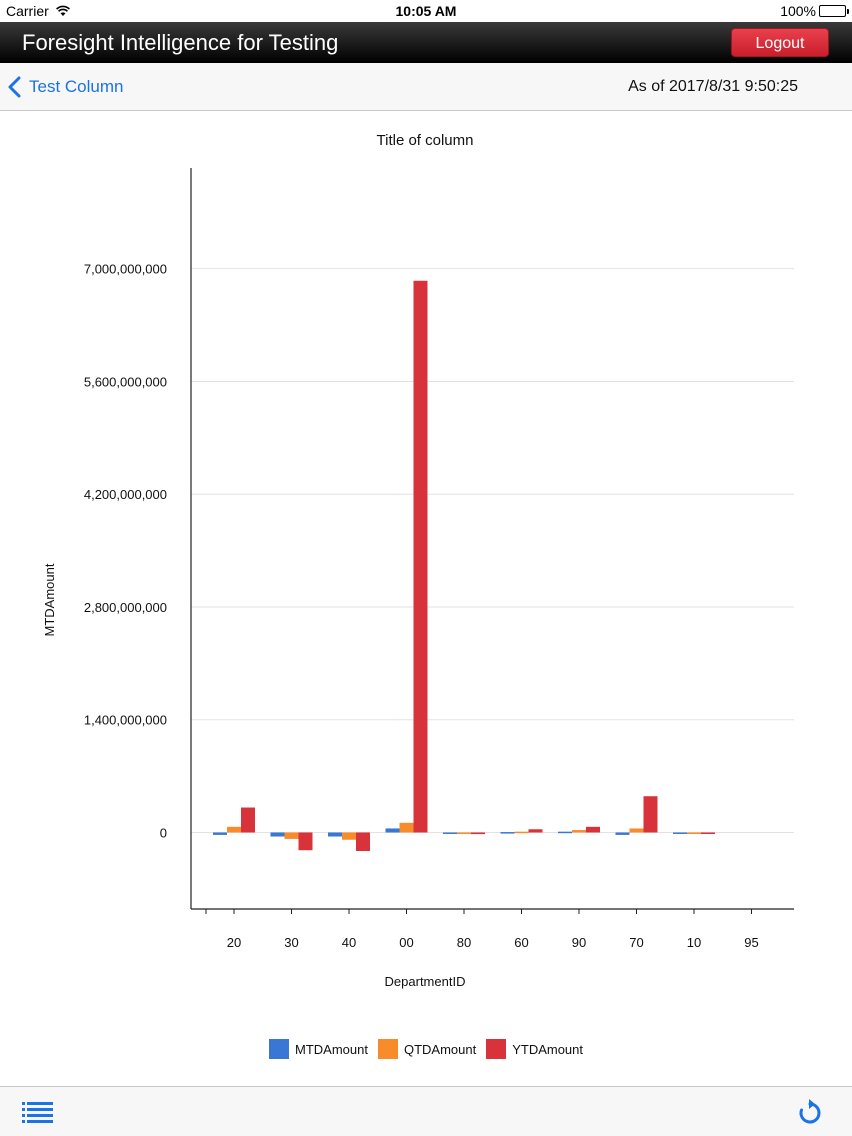 Image resolution: width=852 pixels, height=1136 pixels. What do you see at coordinates (14, 87) in the screenshot?
I see `chevron-left-icon` at bounding box center [14, 87].